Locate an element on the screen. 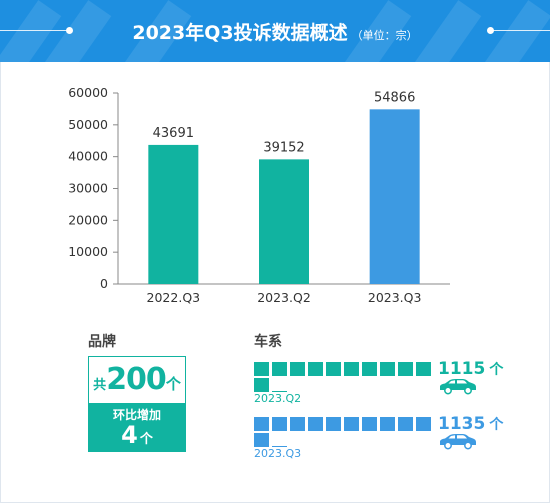 The height and width of the screenshot is (503, 550). series-quarter: 2023.Q2 is located at coordinates (278, 398).